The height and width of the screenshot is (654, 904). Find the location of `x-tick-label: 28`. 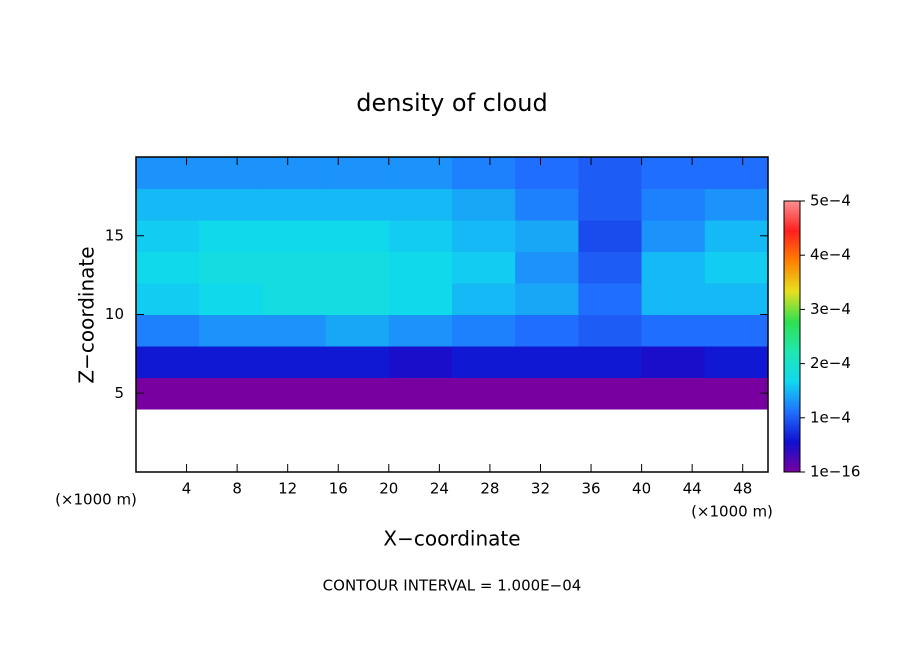

x-tick-label: 28 is located at coordinates (489, 489).